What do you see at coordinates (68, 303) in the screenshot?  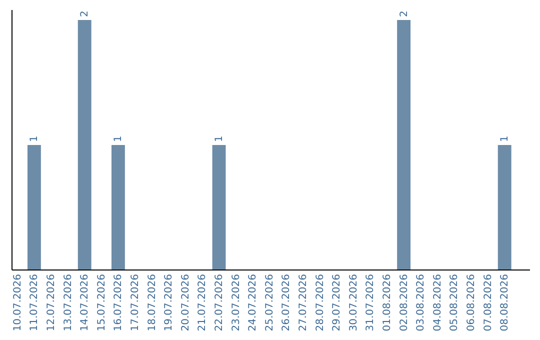 I see `x-tick-label: 13.07.2026` at bounding box center [68, 303].